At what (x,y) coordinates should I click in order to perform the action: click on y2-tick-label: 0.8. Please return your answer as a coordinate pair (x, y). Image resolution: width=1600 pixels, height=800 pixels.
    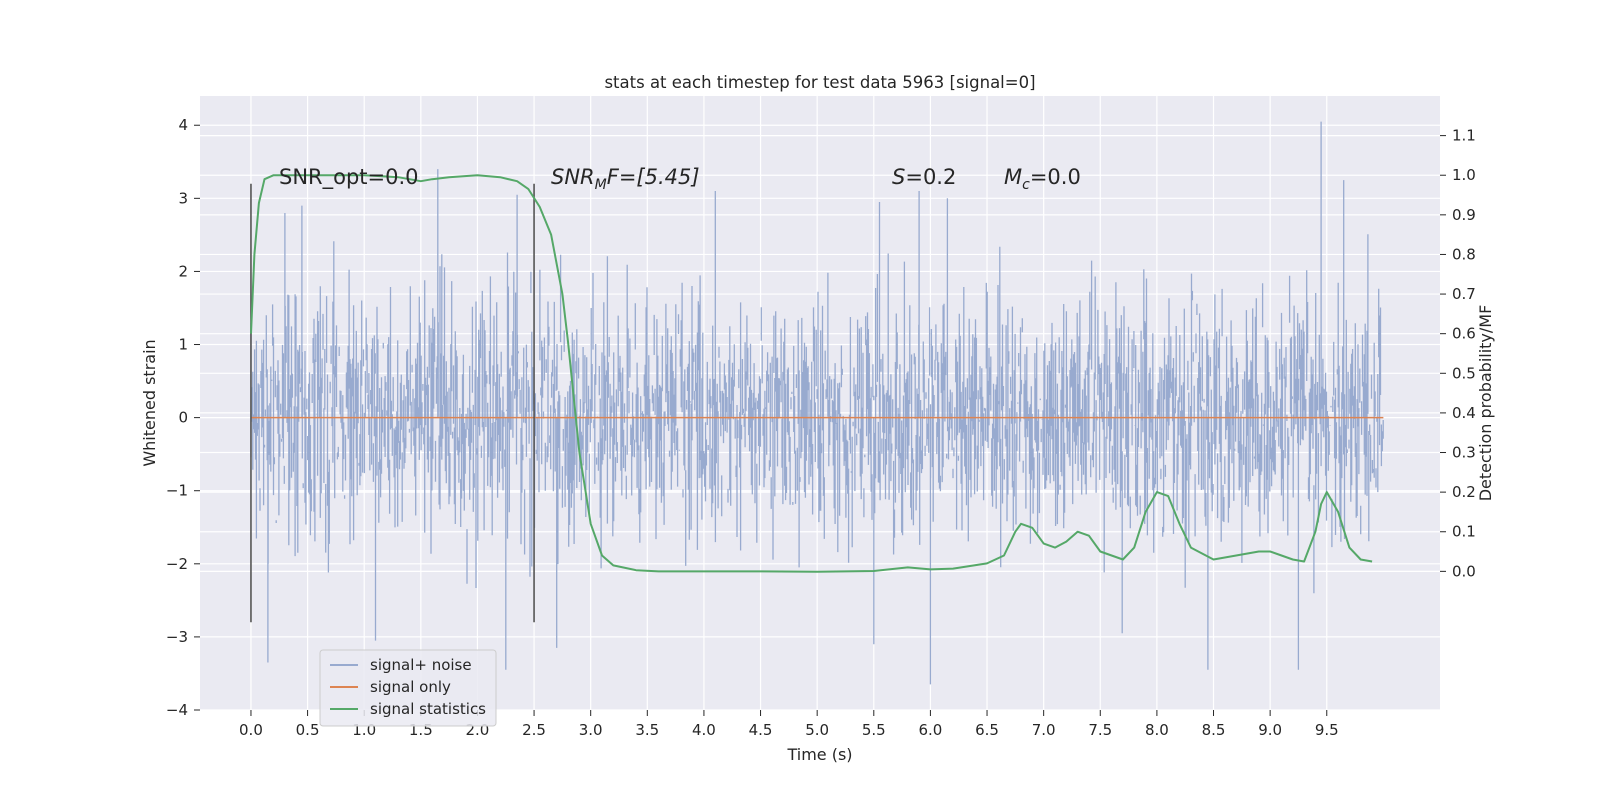
    Looking at the image, I should click on (1464, 254).